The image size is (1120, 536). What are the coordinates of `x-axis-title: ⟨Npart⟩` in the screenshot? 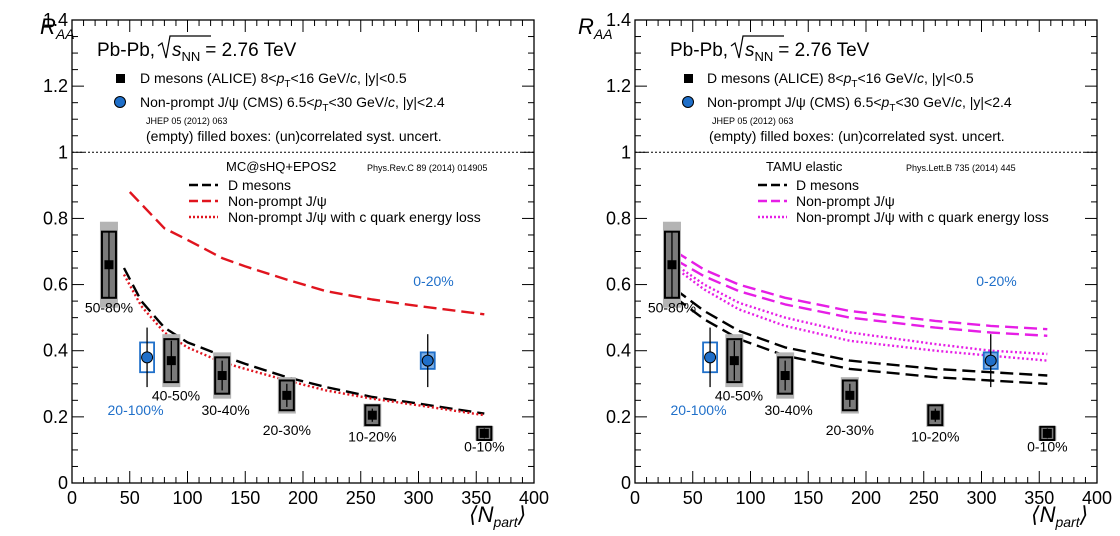 It's located at (1059, 516).